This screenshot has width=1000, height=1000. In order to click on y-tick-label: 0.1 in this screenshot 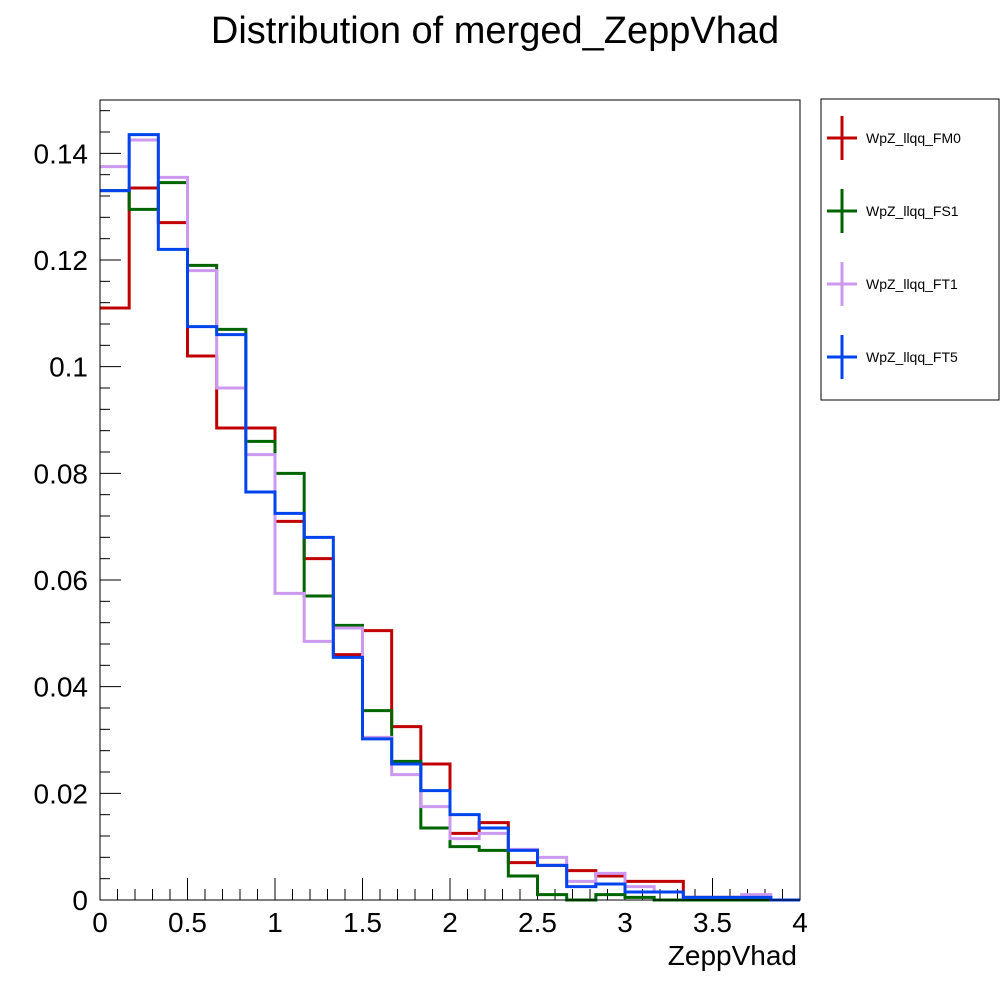, I will do `click(68, 367)`.